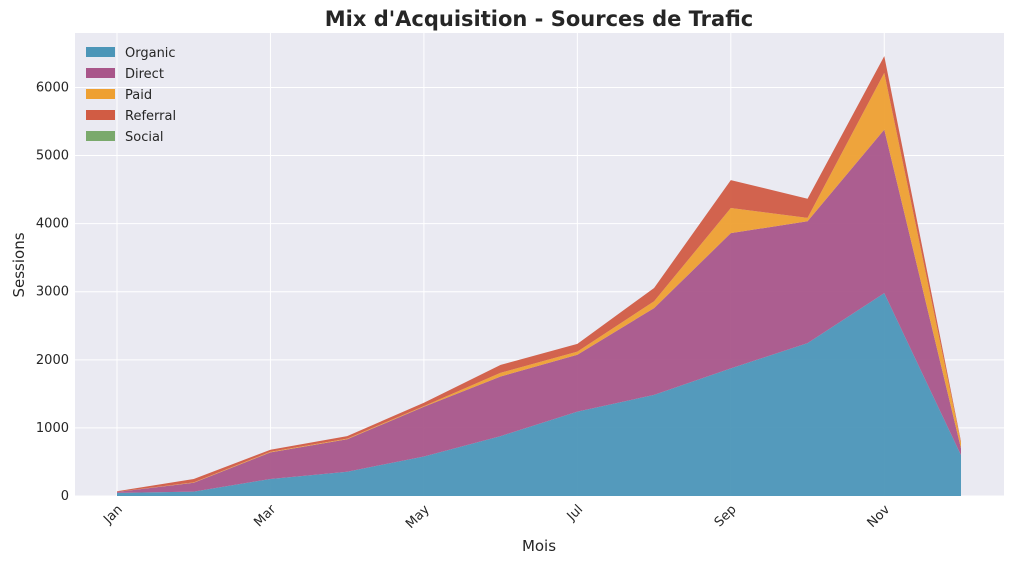 This screenshot has height=569, width=1013. I want to click on x-tick-label: May, so click(418, 517).